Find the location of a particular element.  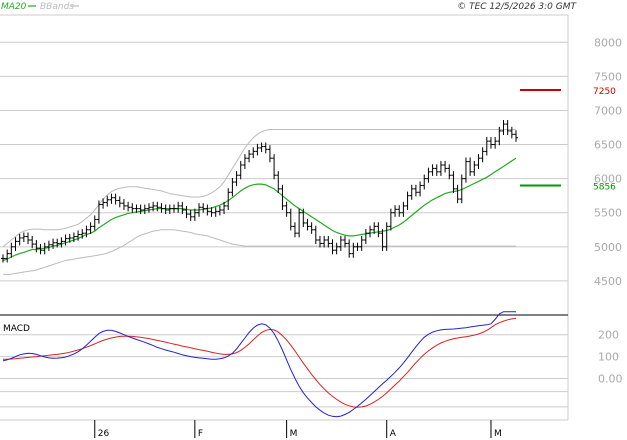

bband-lower-line is located at coordinates (259, 252).